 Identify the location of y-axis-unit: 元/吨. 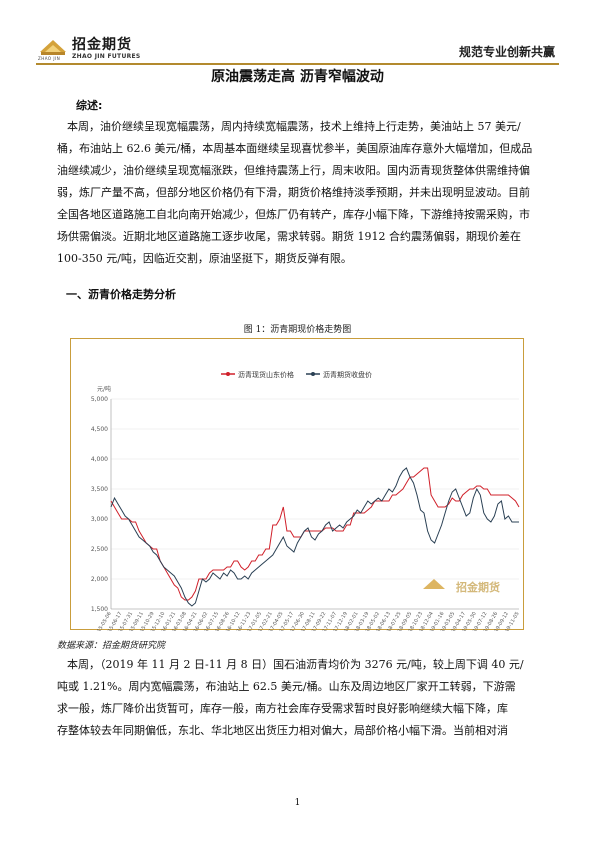
(104, 389).